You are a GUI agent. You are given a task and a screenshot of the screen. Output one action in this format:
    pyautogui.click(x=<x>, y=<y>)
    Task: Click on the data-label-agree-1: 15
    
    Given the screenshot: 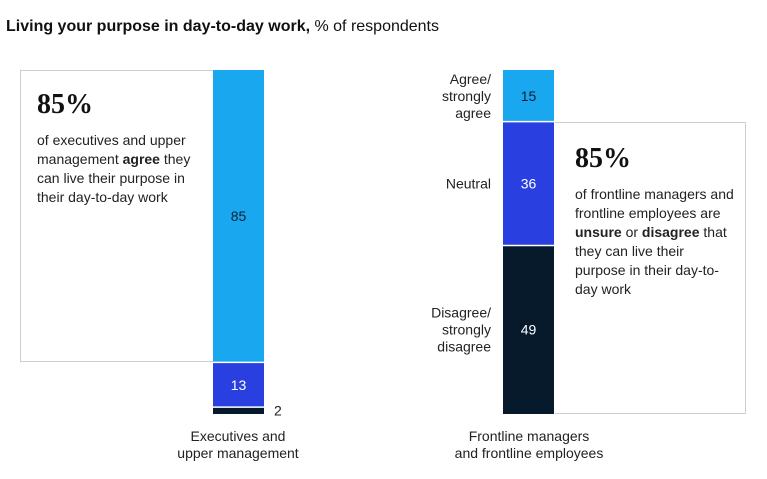 What is the action you would take?
    pyautogui.click(x=529, y=96)
    